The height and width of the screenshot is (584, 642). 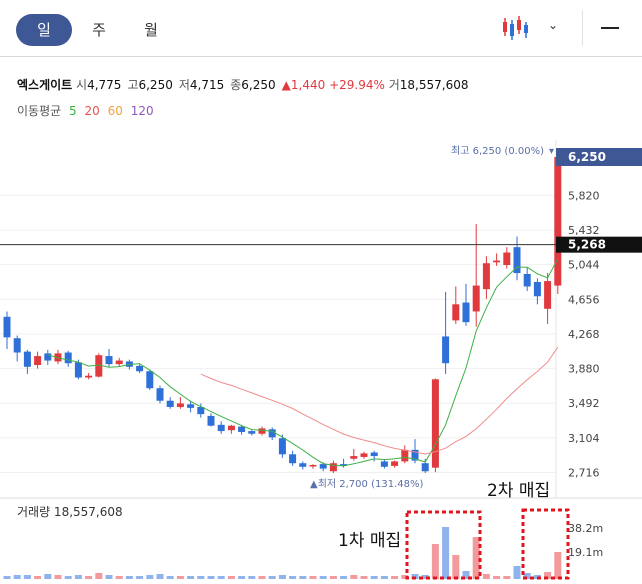 What do you see at coordinates (39, 111) in the screenshot?
I see `moving-average-label: 이동평균` at bounding box center [39, 111].